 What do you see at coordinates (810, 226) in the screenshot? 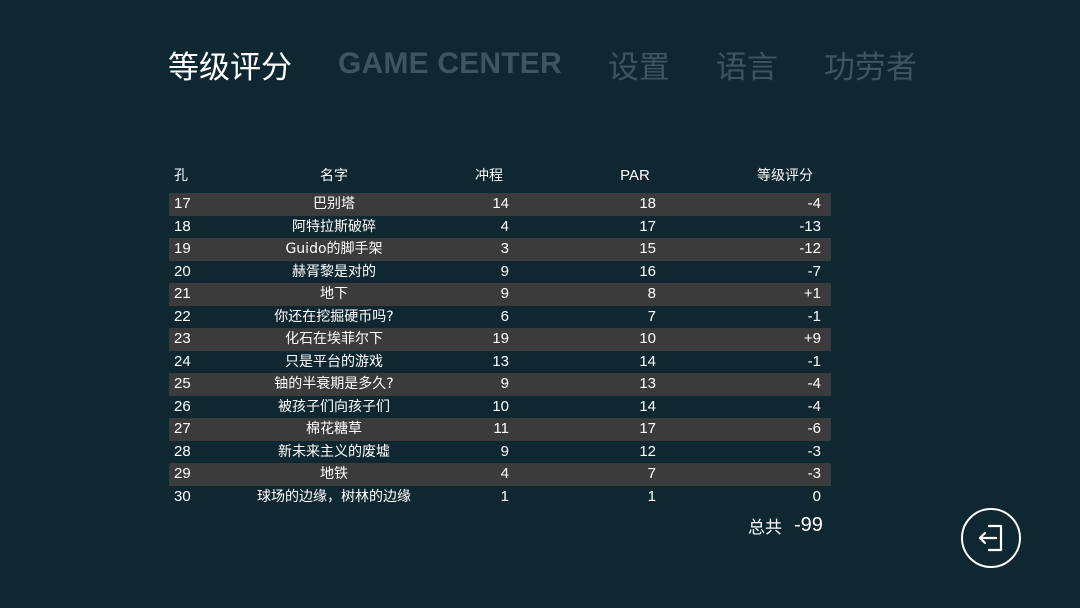
I see `cell-score: -13` at bounding box center [810, 226].